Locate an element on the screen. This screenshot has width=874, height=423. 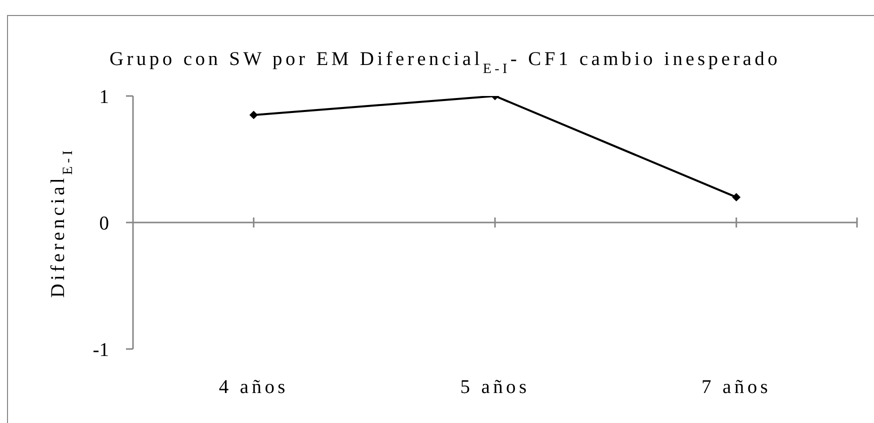
y-tick-label: 1 is located at coordinates (104, 97).